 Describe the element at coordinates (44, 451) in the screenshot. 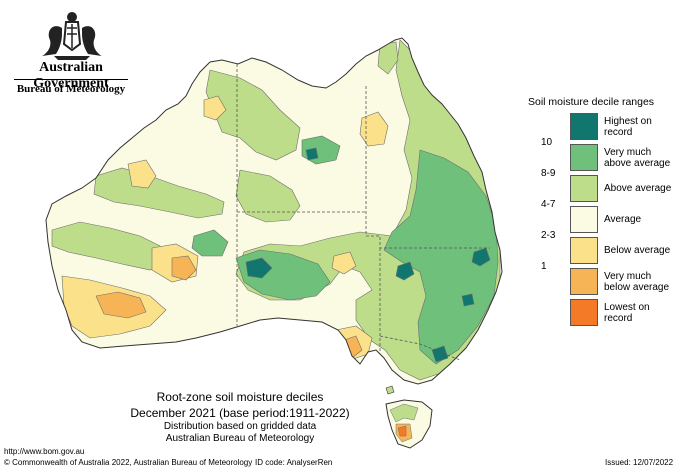

I see `footer-url: http://www.bom.gov.au` at that location.